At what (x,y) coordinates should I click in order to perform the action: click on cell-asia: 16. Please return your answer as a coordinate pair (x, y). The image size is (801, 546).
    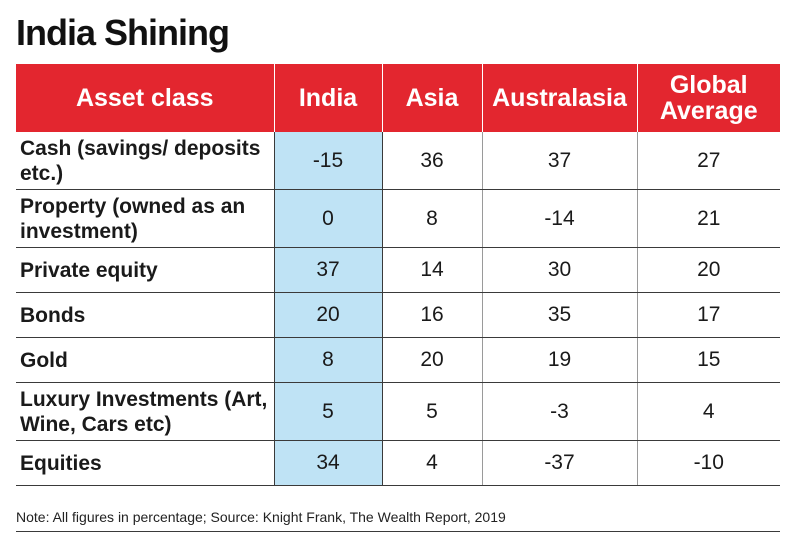
    Looking at the image, I should click on (431, 315).